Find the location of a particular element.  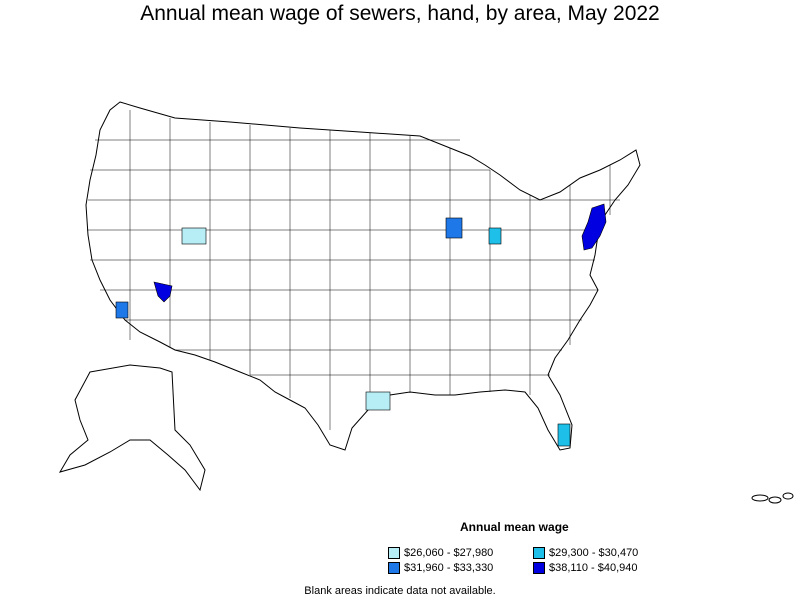

area-light-cyan-idaho is located at coordinates (194, 236).